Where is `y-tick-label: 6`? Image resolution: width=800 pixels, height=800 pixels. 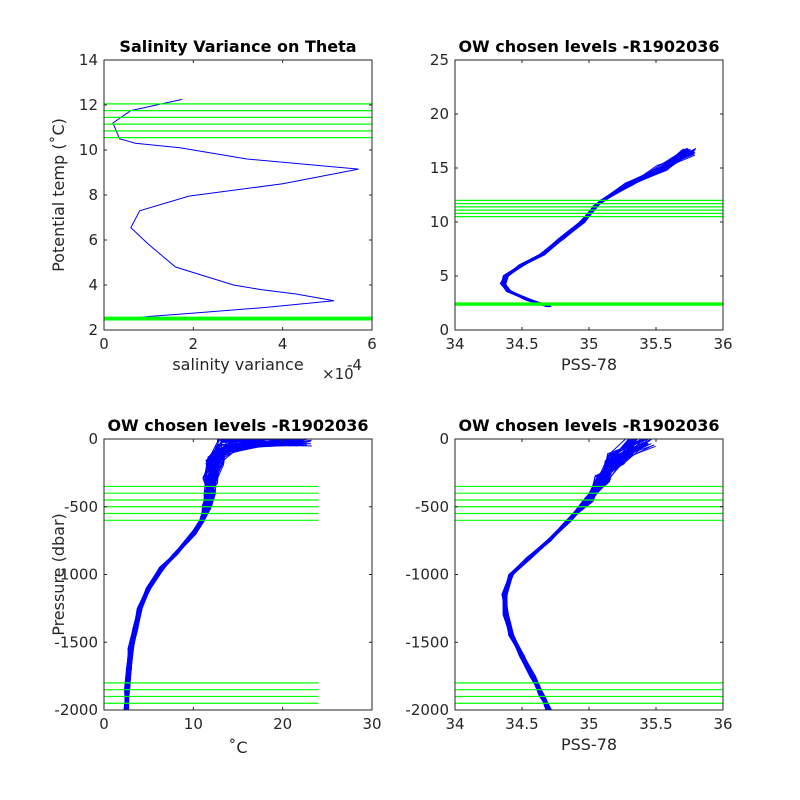 y-tick-label: 6 is located at coordinates (93, 240).